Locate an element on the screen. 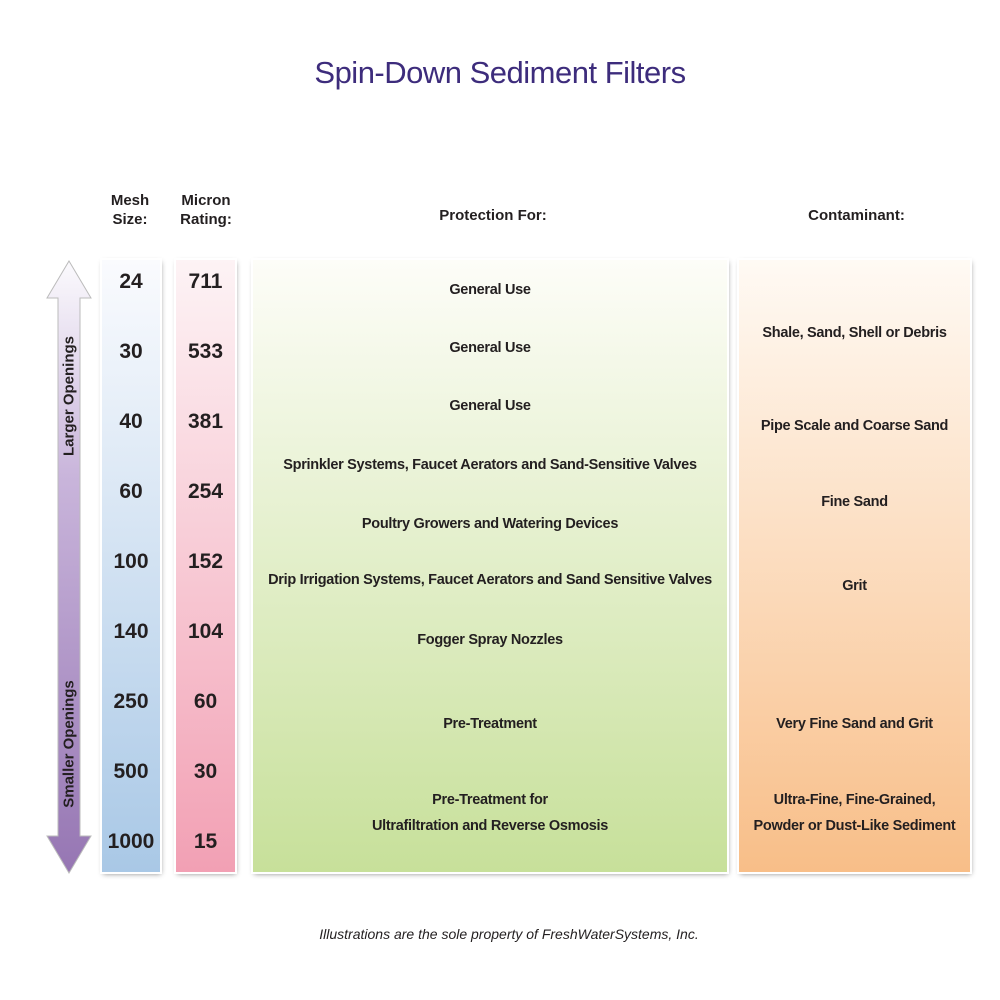 Image resolution: width=1000 pixels, height=1000 pixels. mesh-size-value: 40 is located at coordinates (131, 421).